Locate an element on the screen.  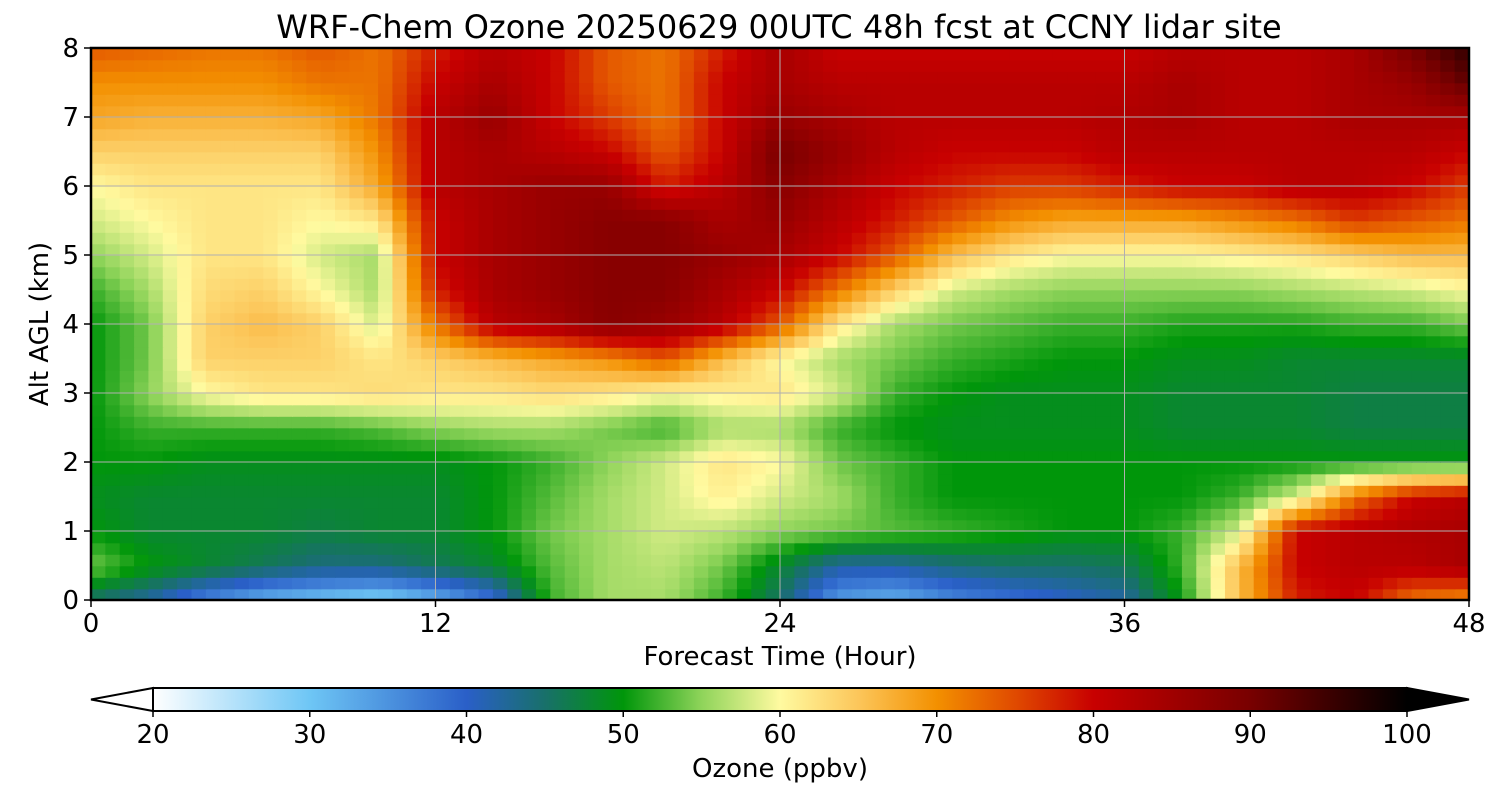
colorbar-tick-label: 100 is located at coordinates (1407, 735).